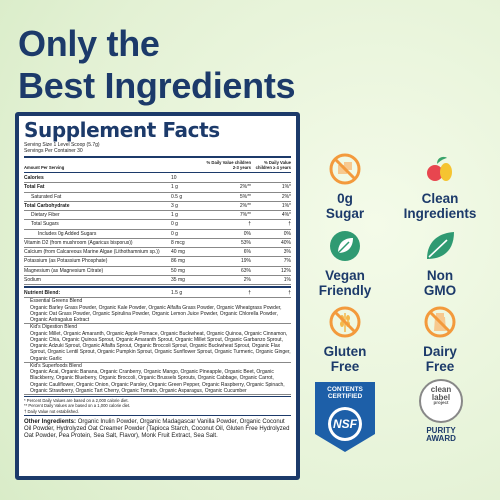 The height and width of the screenshot is (500, 500). Describe the element at coordinates (34, 187) in the screenshot. I see `nutrient-name: Total Fat` at that location.